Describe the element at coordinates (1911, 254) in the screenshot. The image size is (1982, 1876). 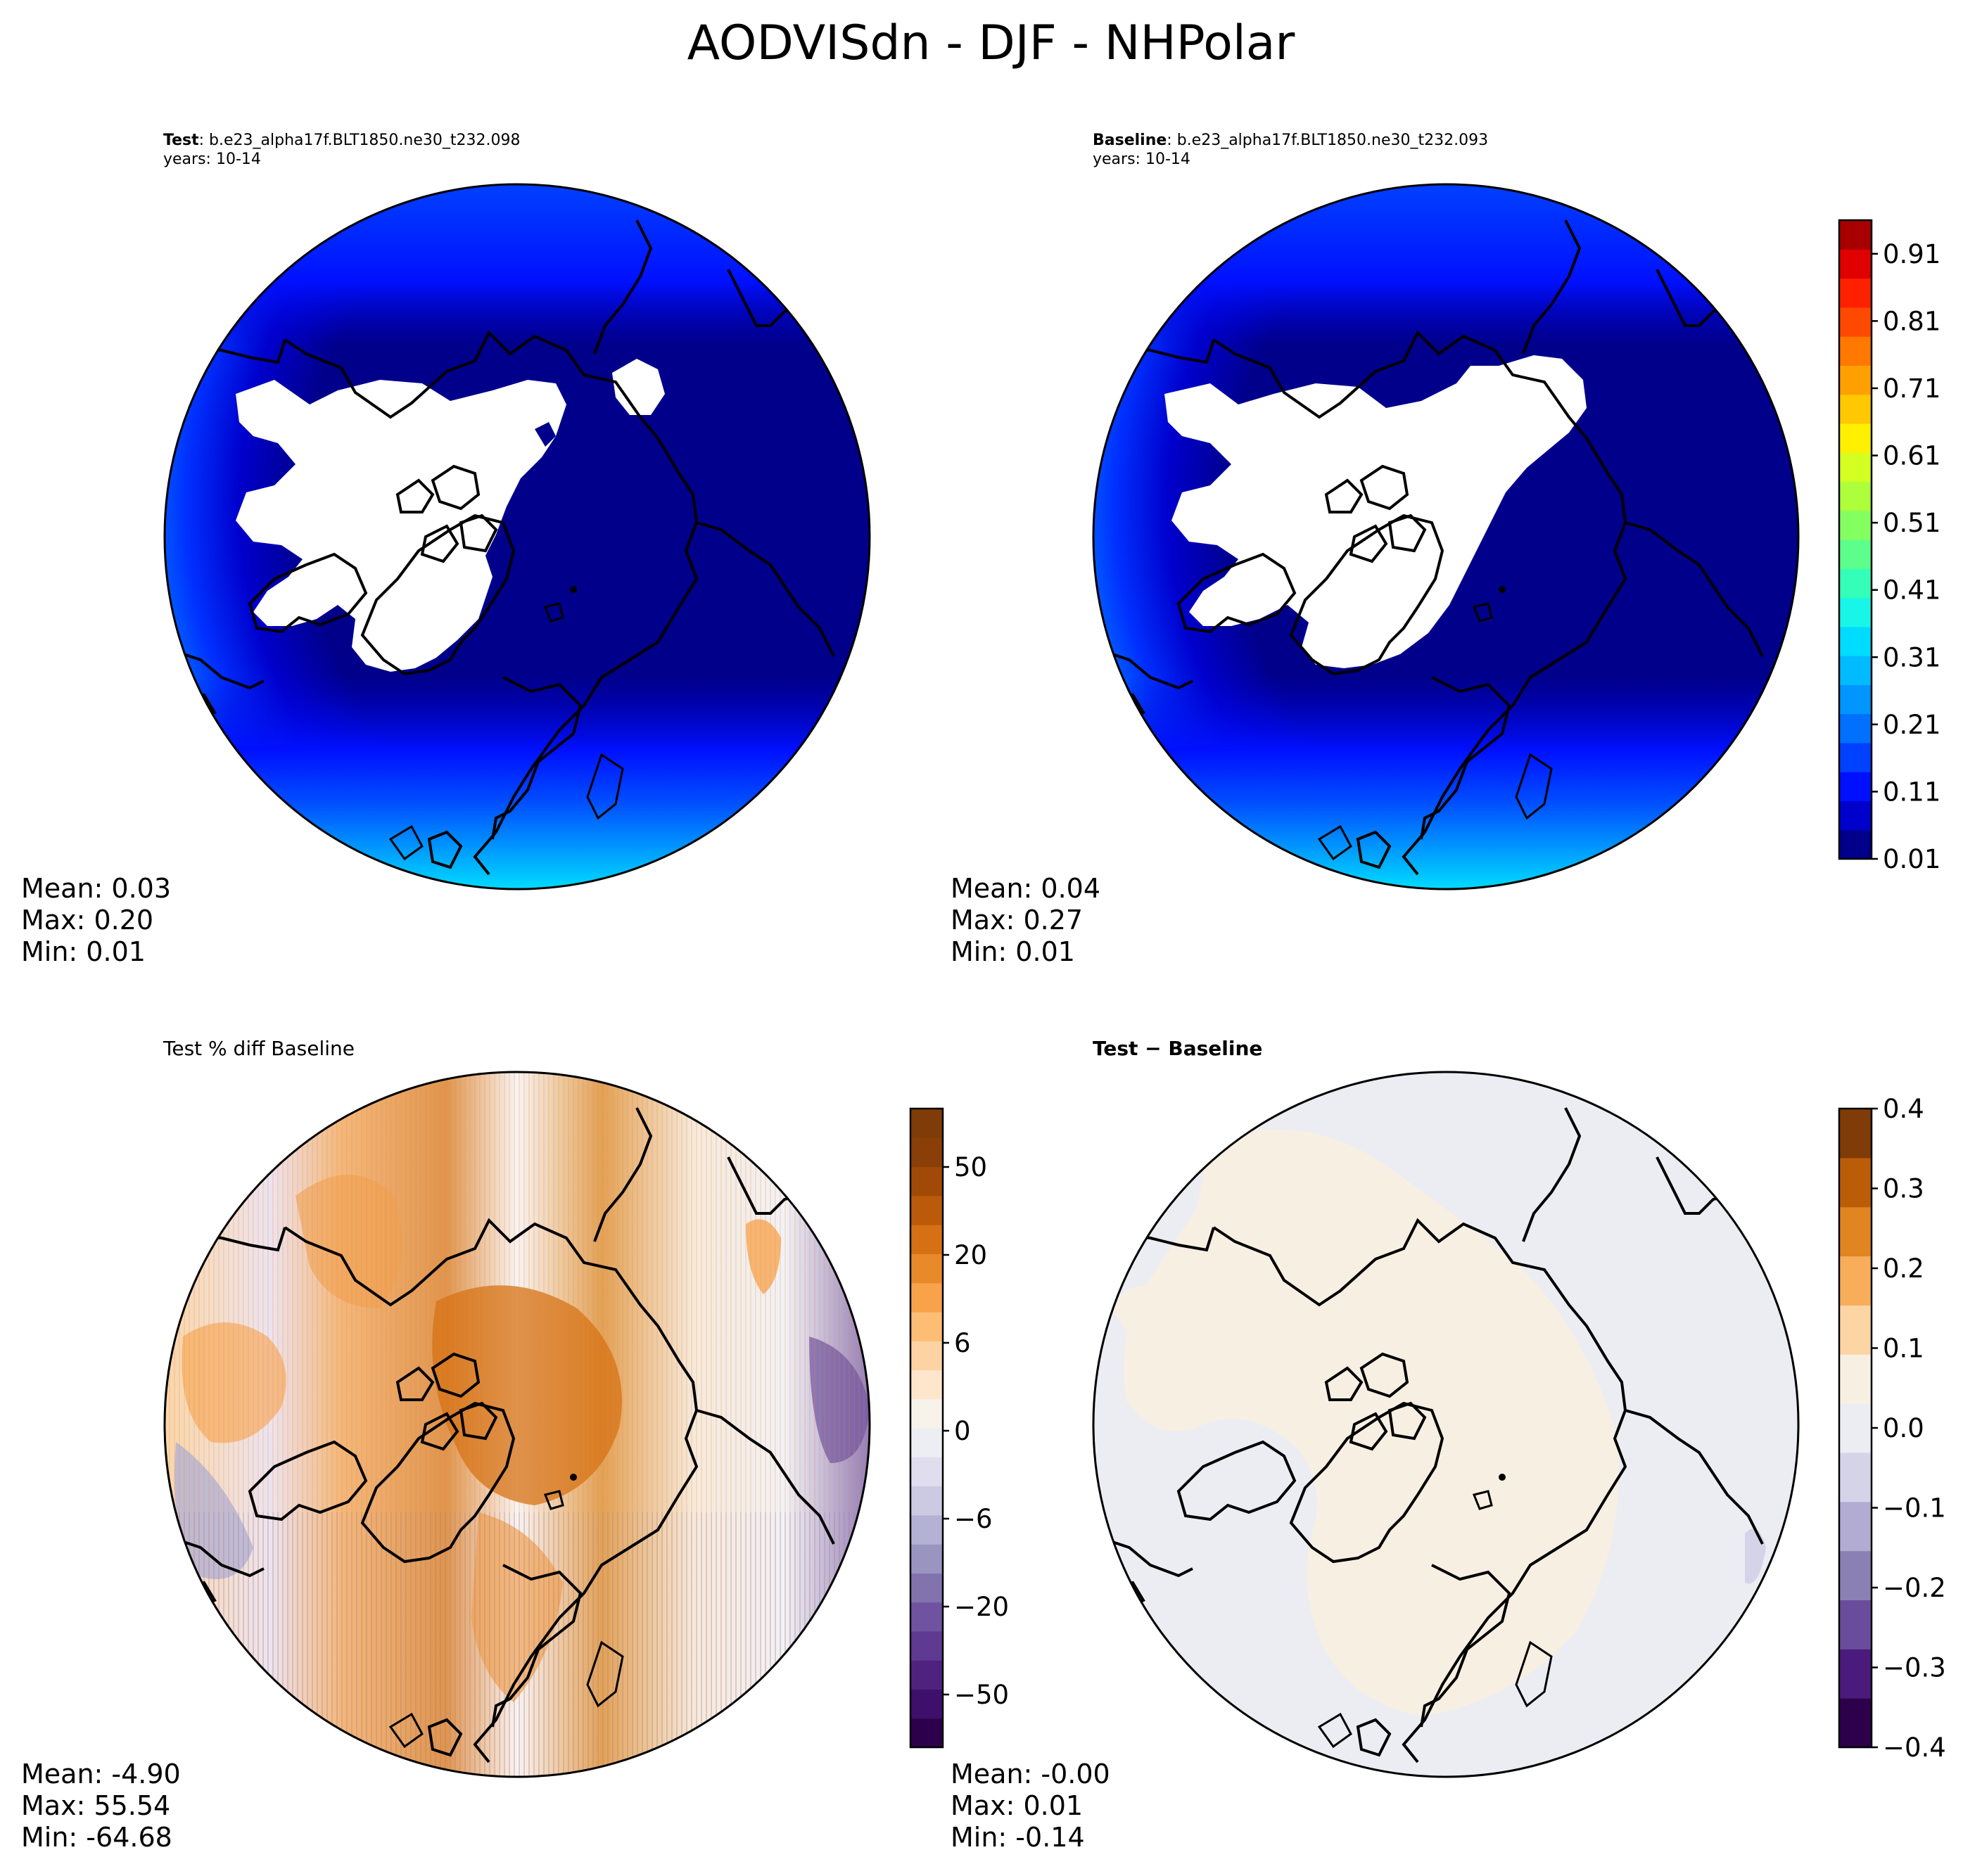
I see `cb-top-tick-label: 0.91` at that location.